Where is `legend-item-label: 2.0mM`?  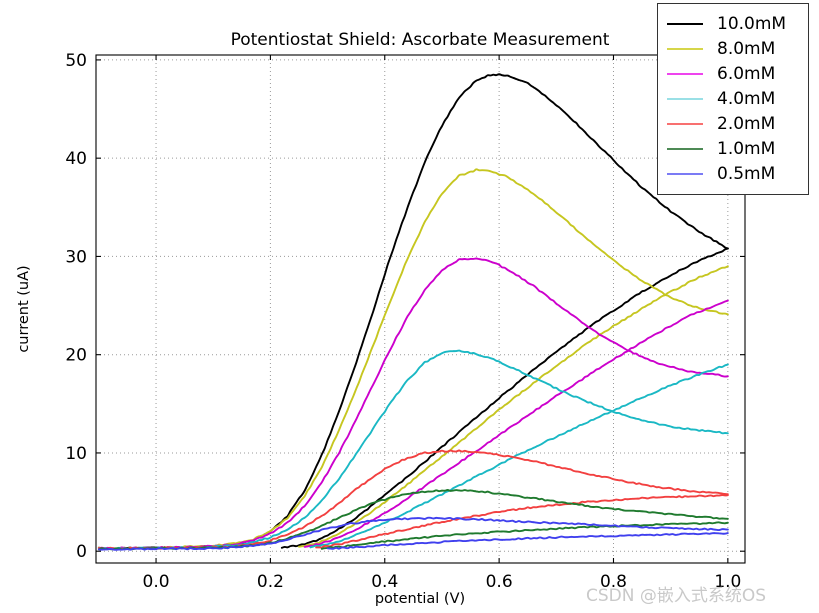
legend-item-label: 2.0mM is located at coordinates (746, 123).